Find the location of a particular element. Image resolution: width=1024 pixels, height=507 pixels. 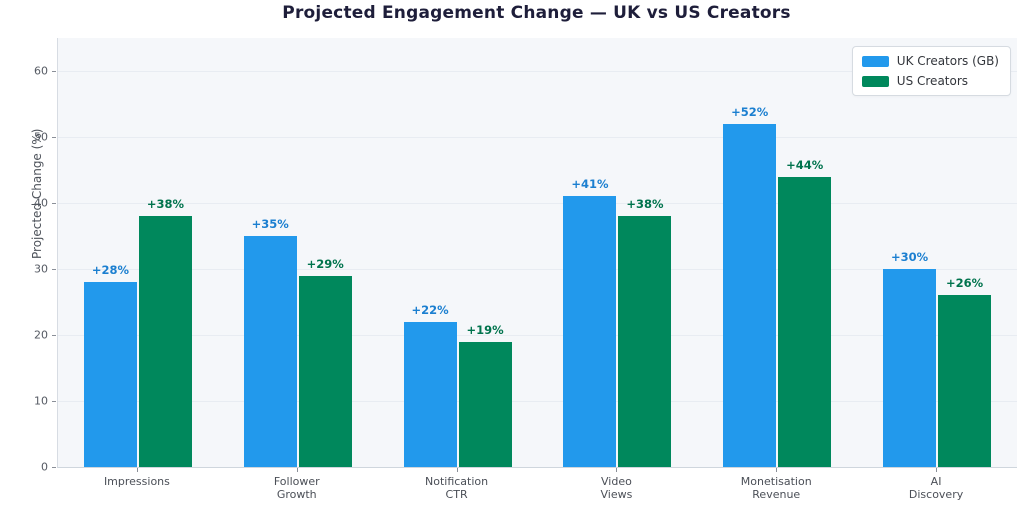

bar-group-impressions: +28% +38% is located at coordinates (138, 252).